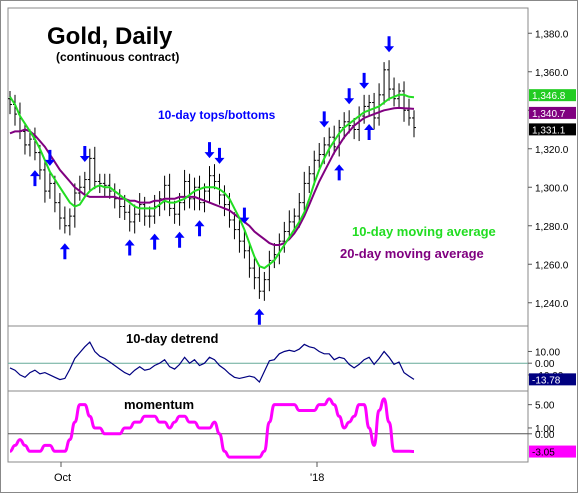 The image size is (578, 493). What do you see at coordinates (172, 338) in the screenshot?
I see `detrend-label: 10-day detrend` at bounding box center [172, 338].